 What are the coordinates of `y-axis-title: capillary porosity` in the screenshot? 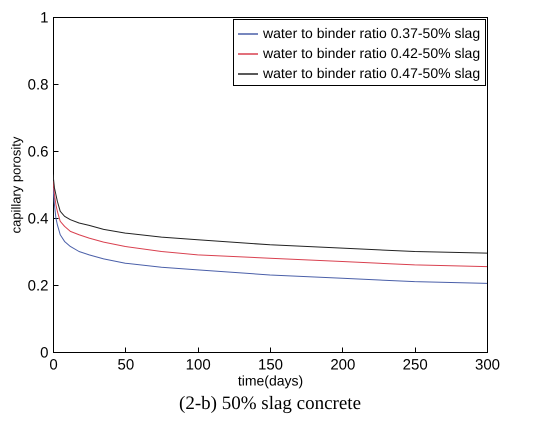 It's located at (16, 185).